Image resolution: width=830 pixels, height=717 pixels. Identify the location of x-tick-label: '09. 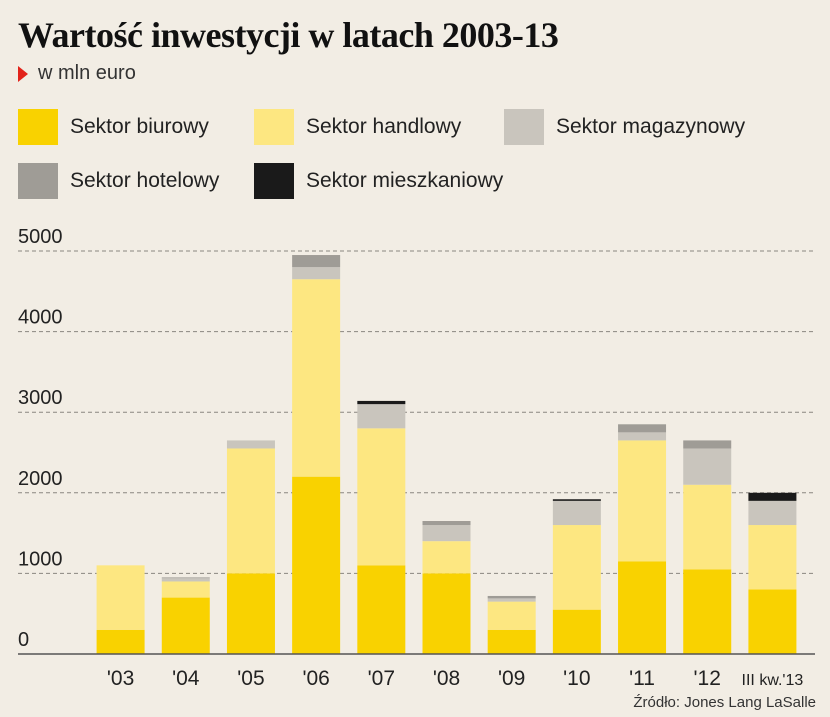
(511, 678).